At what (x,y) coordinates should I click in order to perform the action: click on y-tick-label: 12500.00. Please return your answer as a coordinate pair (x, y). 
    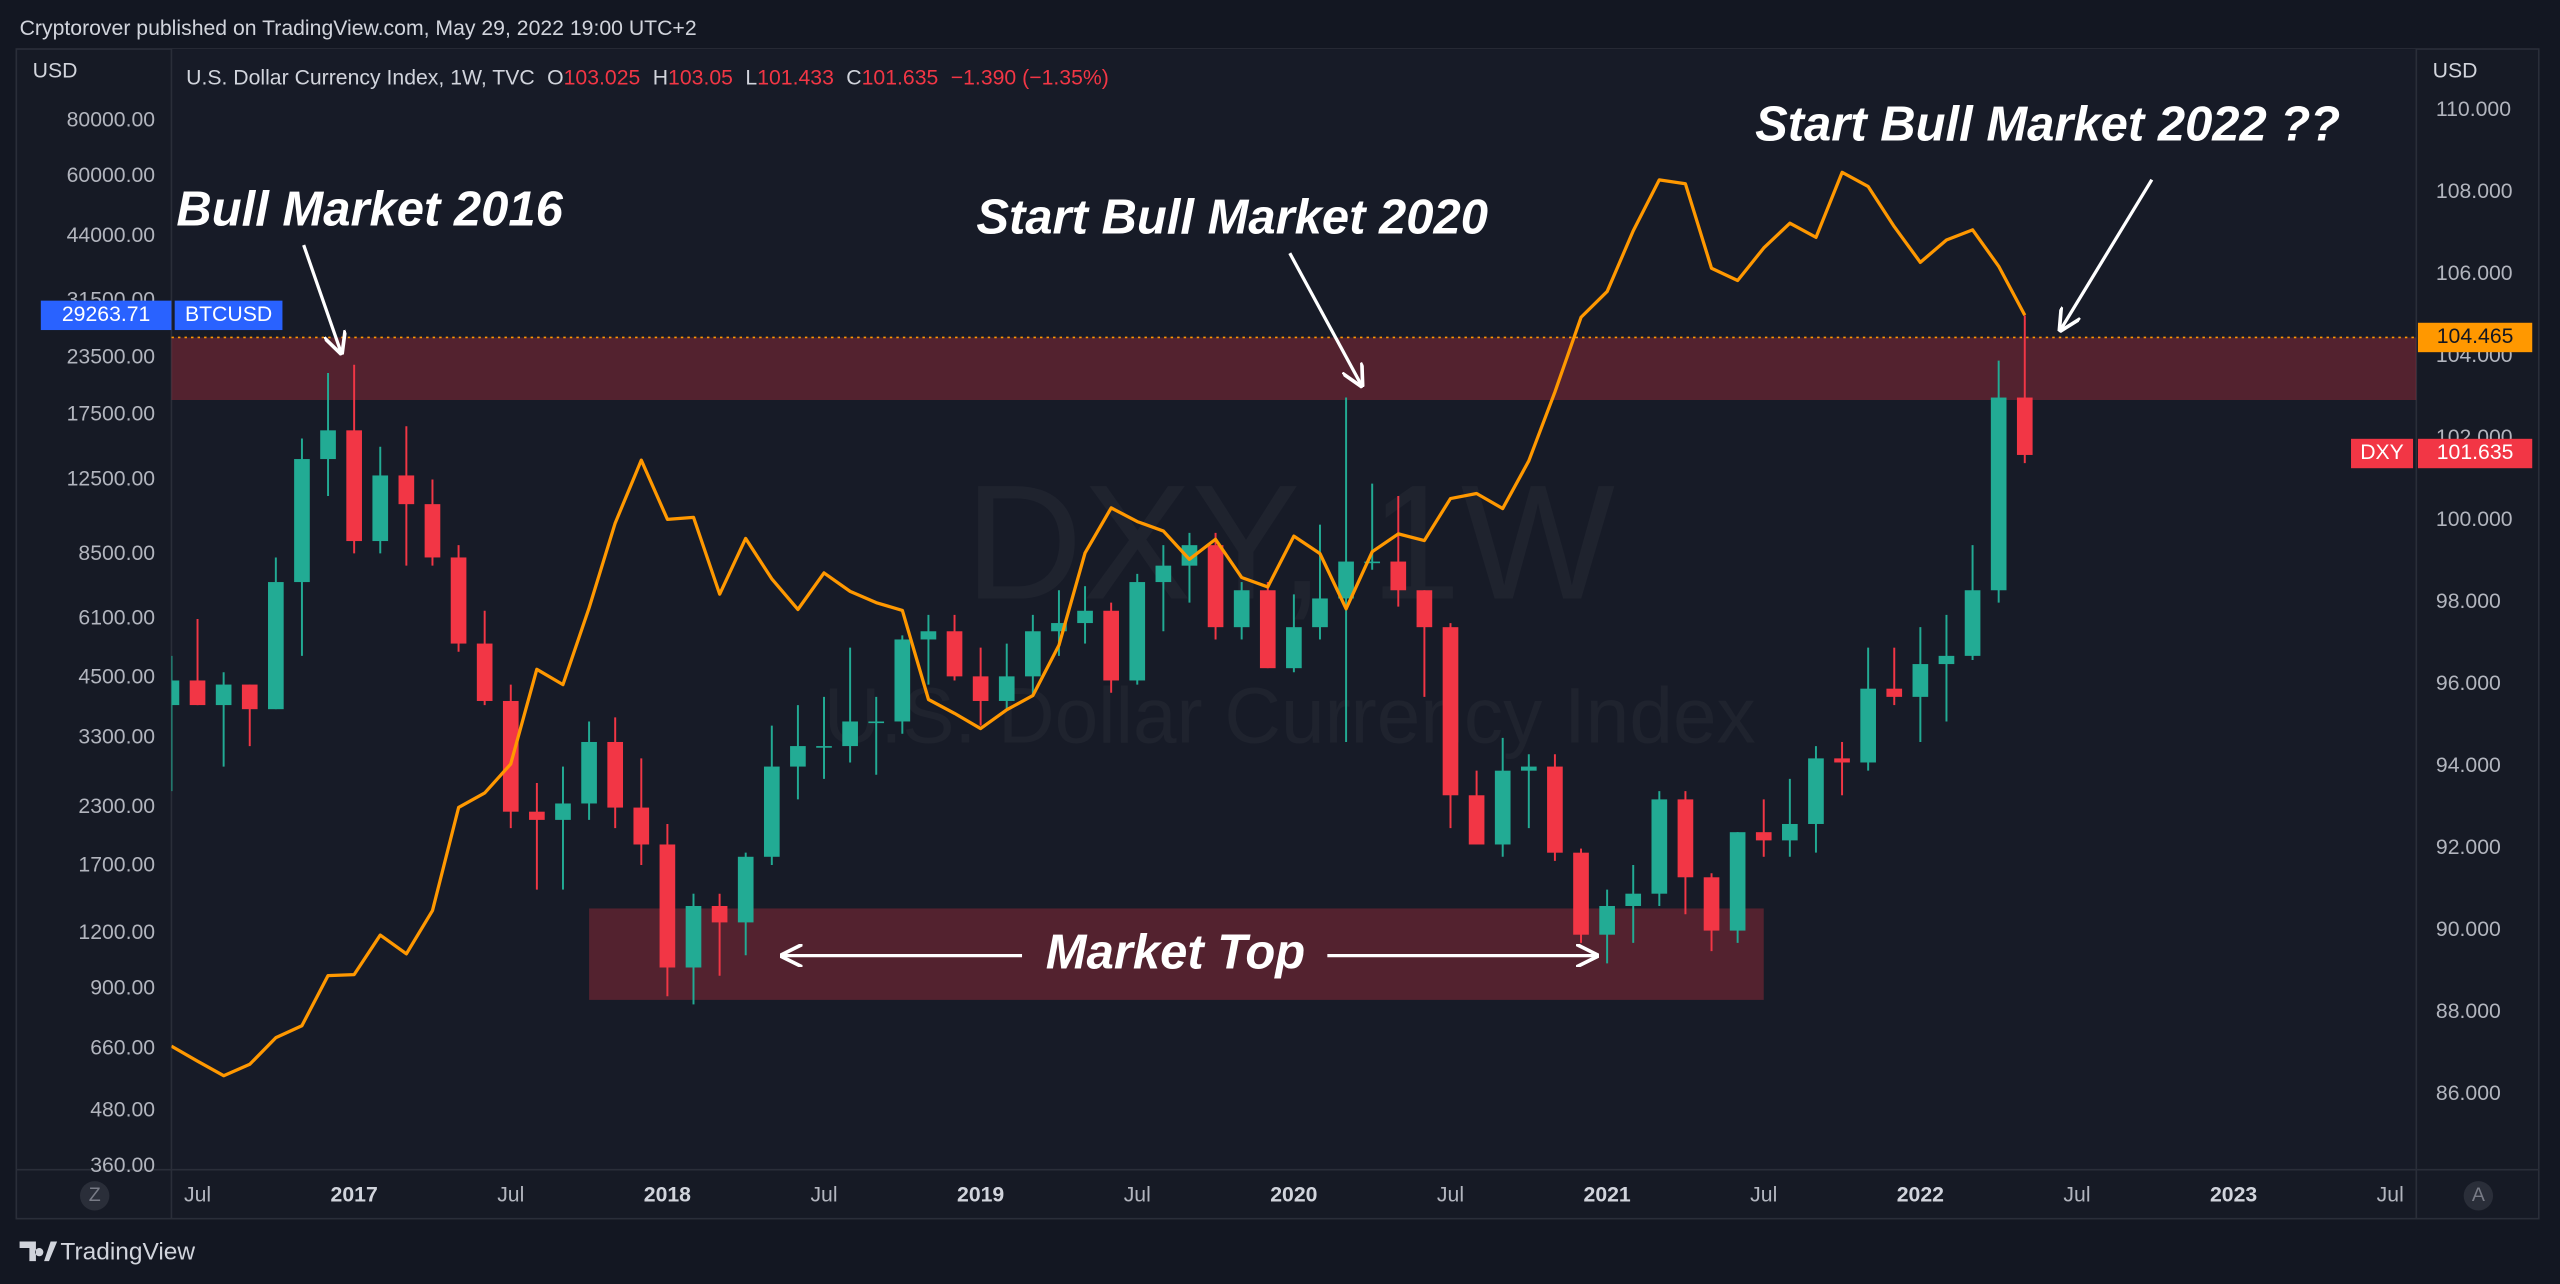
    Looking at the image, I should click on (111, 479).